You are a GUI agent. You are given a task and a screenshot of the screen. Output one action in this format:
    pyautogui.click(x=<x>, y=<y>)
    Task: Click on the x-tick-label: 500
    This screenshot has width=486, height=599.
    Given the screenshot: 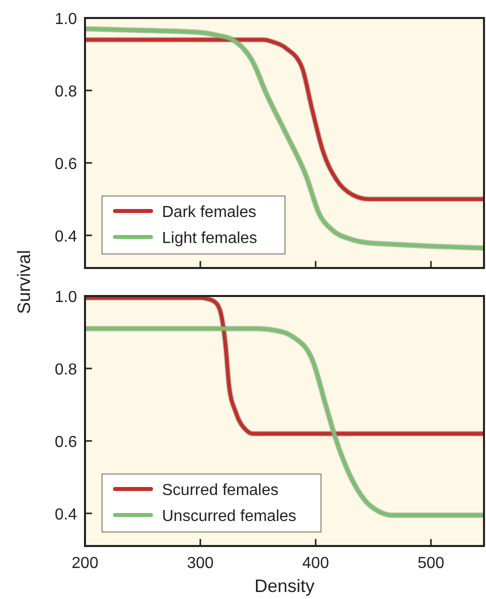 What is the action you would take?
    pyautogui.click(x=431, y=563)
    